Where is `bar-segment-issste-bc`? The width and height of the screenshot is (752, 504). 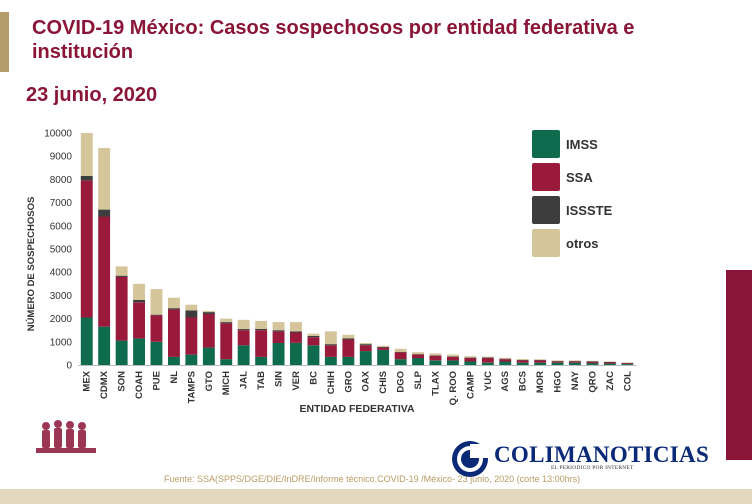
bar-segment-issste-bc is located at coordinates (313, 337).